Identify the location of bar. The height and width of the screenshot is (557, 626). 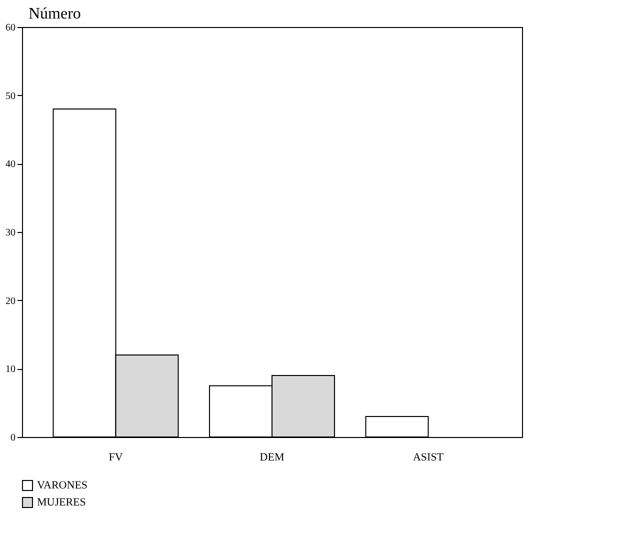
(397, 427).